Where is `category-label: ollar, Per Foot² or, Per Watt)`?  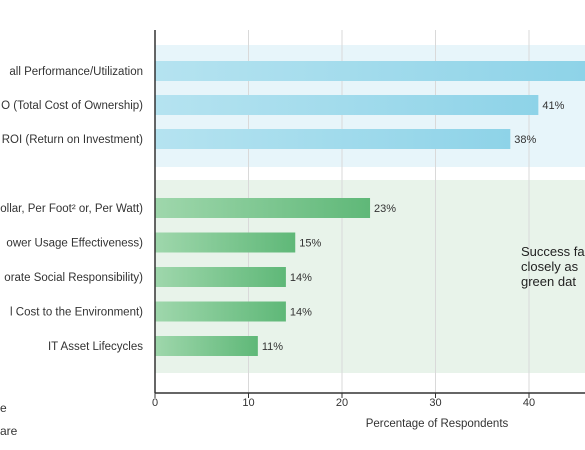 category-label: ollar, Per Foot² or, Per Watt) is located at coordinates (71, 209).